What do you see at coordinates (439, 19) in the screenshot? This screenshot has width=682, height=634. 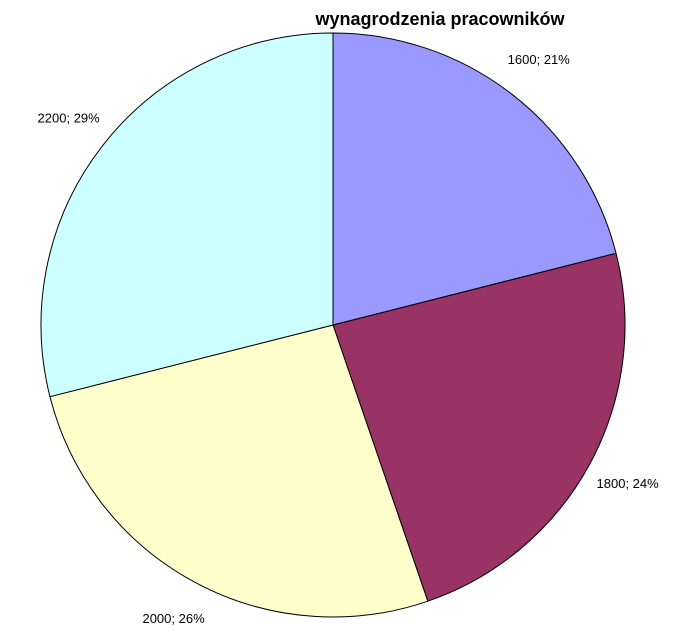 I see `chart-title: wynagrodzenia pracowników` at bounding box center [439, 19].